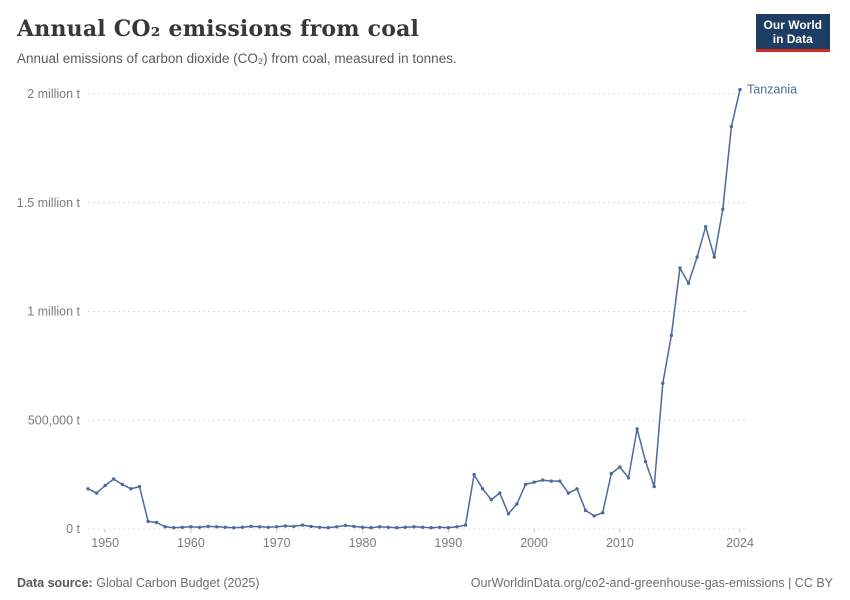 The width and height of the screenshot is (850, 600). What do you see at coordinates (363, 543) in the screenshot?
I see `x-axis-label: 1980` at bounding box center [363, 543].